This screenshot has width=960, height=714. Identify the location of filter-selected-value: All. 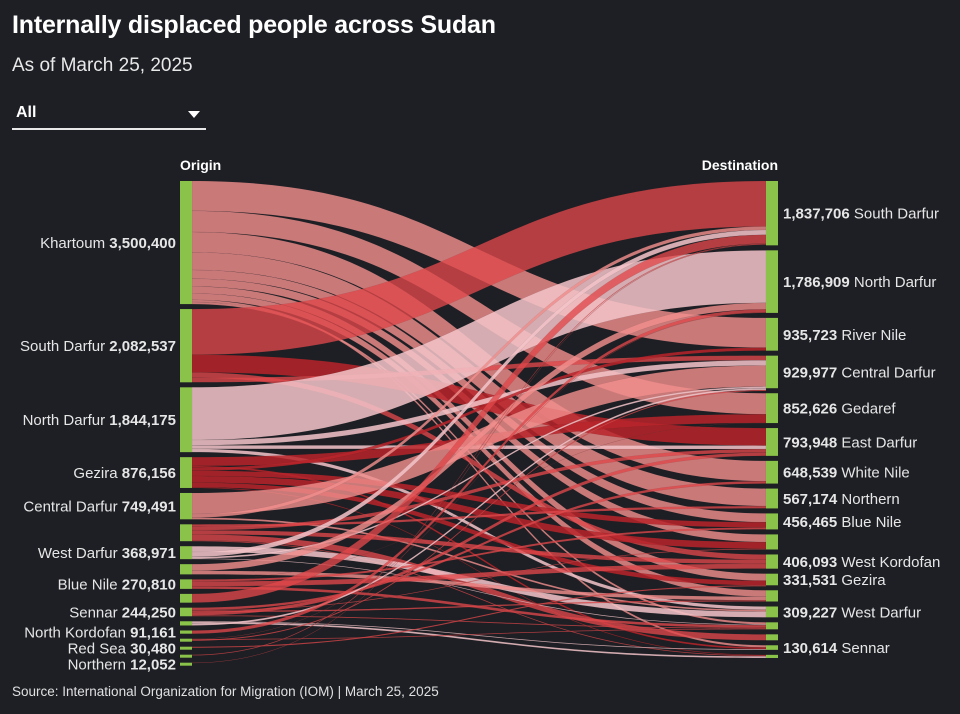
(26, 112).